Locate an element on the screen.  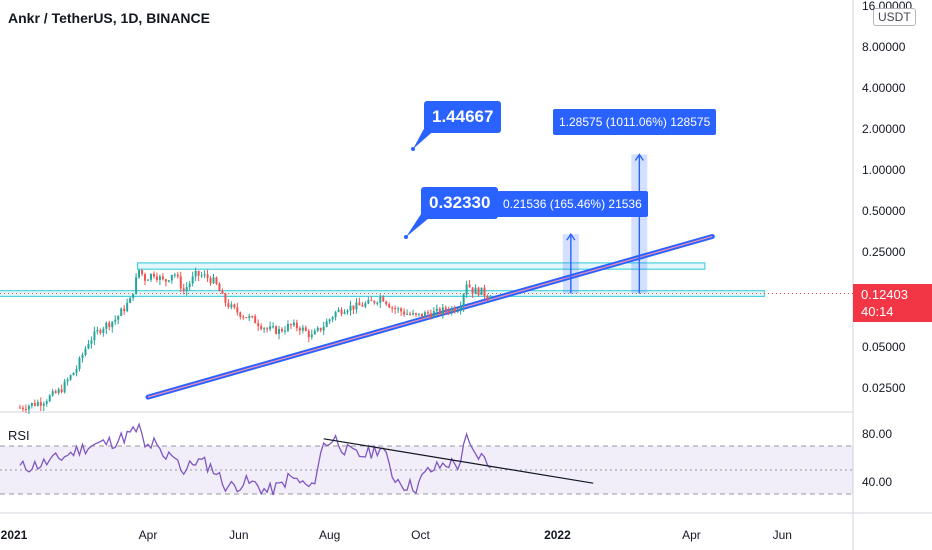
rsi-trendline is located at coordinates (458, 461).